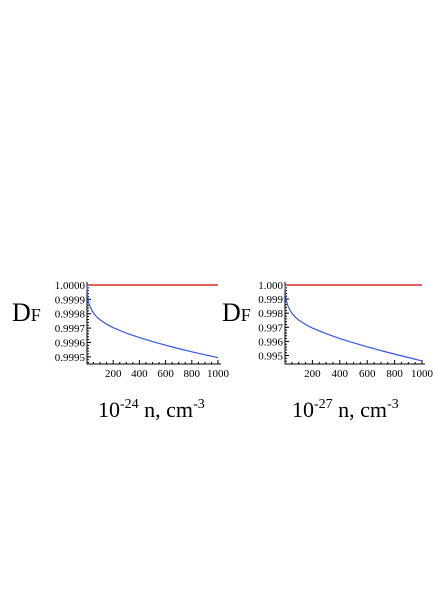 The width and height of the screenshot is (436, 616). What do you see at coordinates (70, 300) in the screenshot?
I see `y-tick-label: 0.9999` at bounding box center [70, 300].